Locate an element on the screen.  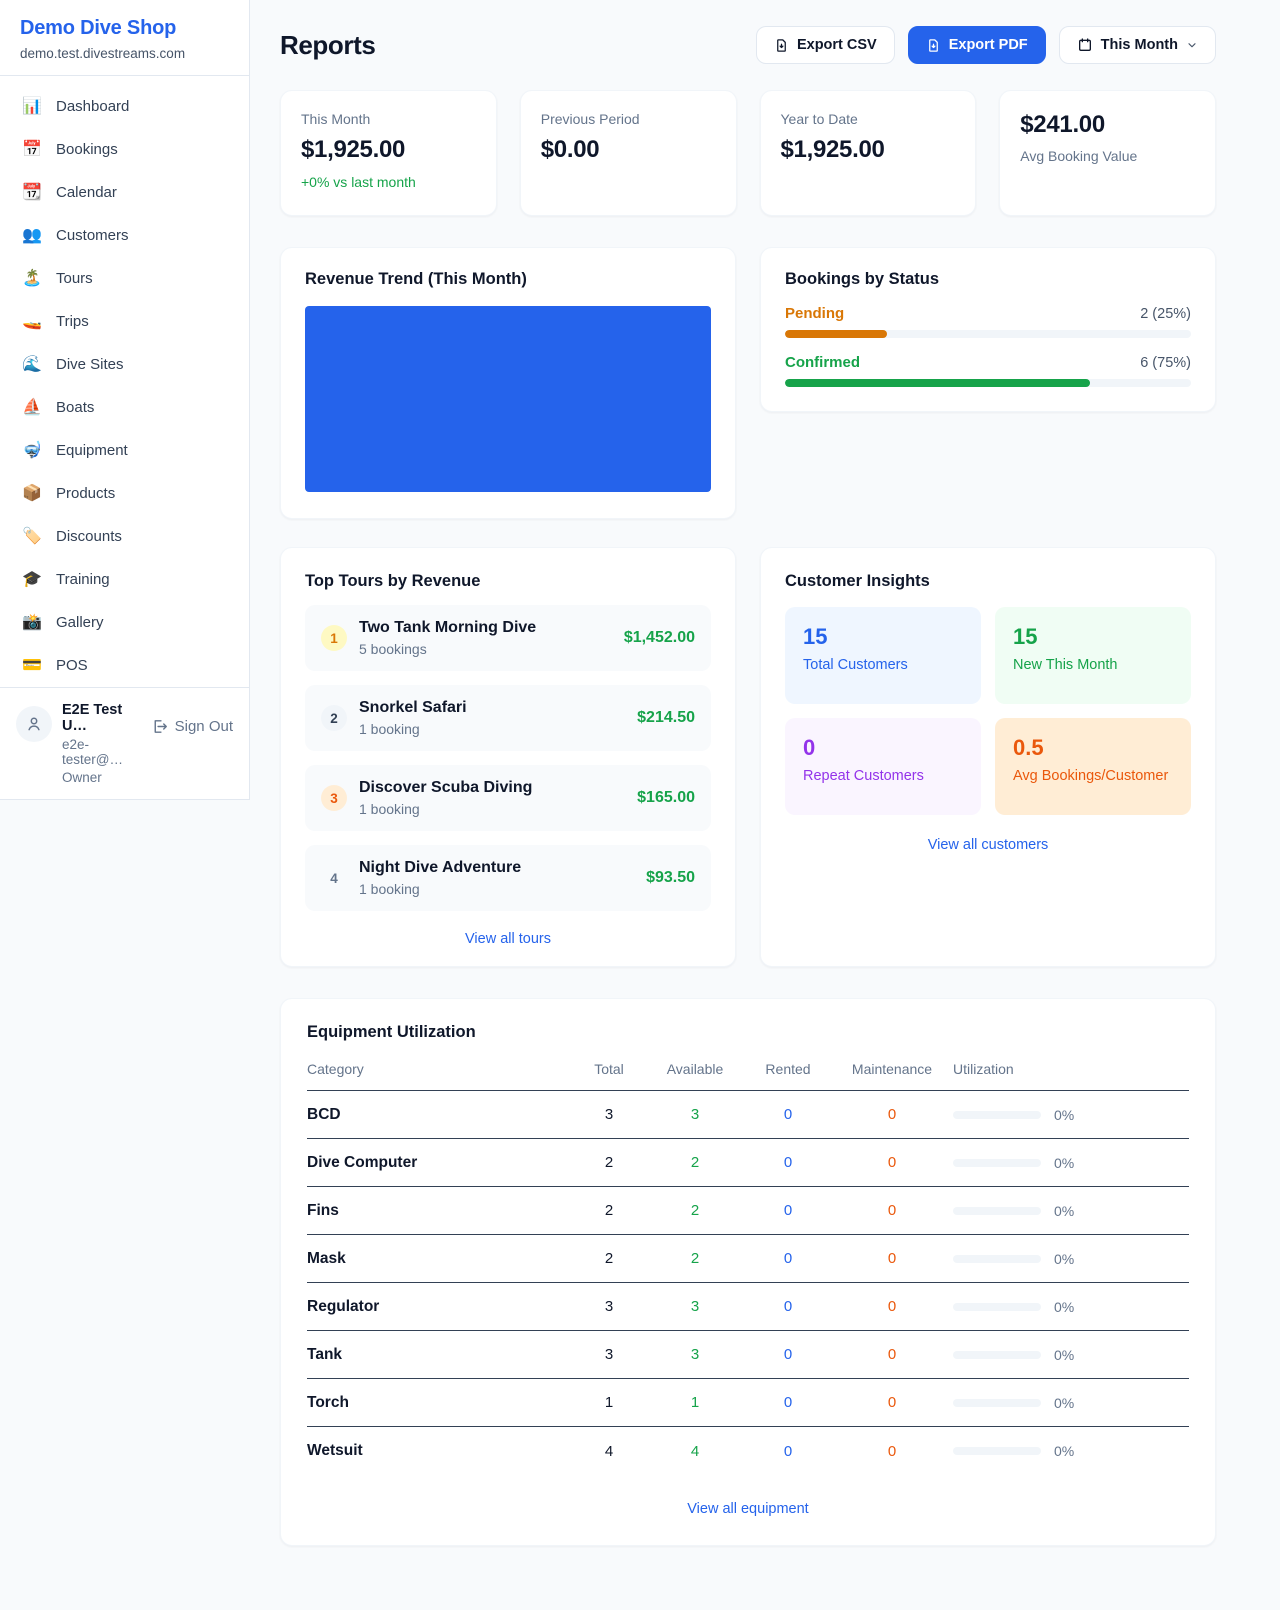
stat-value: $0.00 is located at coordinates (570, 149).